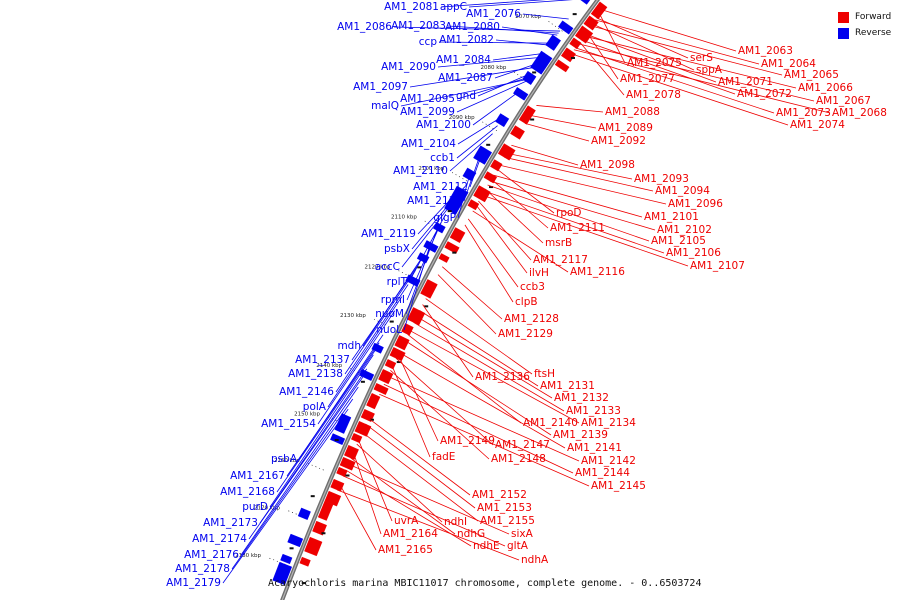  I want to click on scale-tick-mark, so click(459, 176).